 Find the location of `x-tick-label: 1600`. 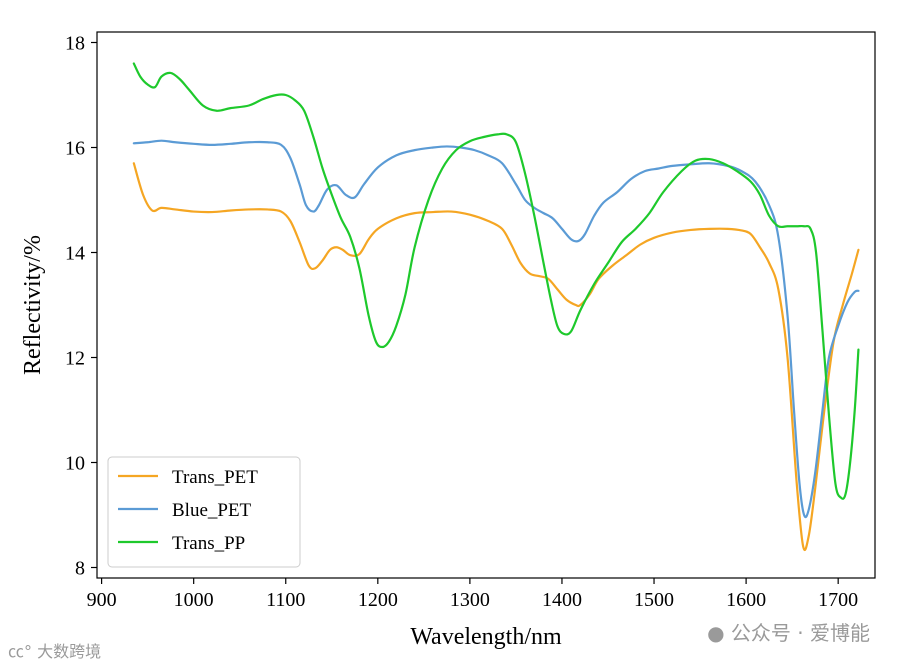

x-tick-label: 1600 is located at coordinates (746, 600).